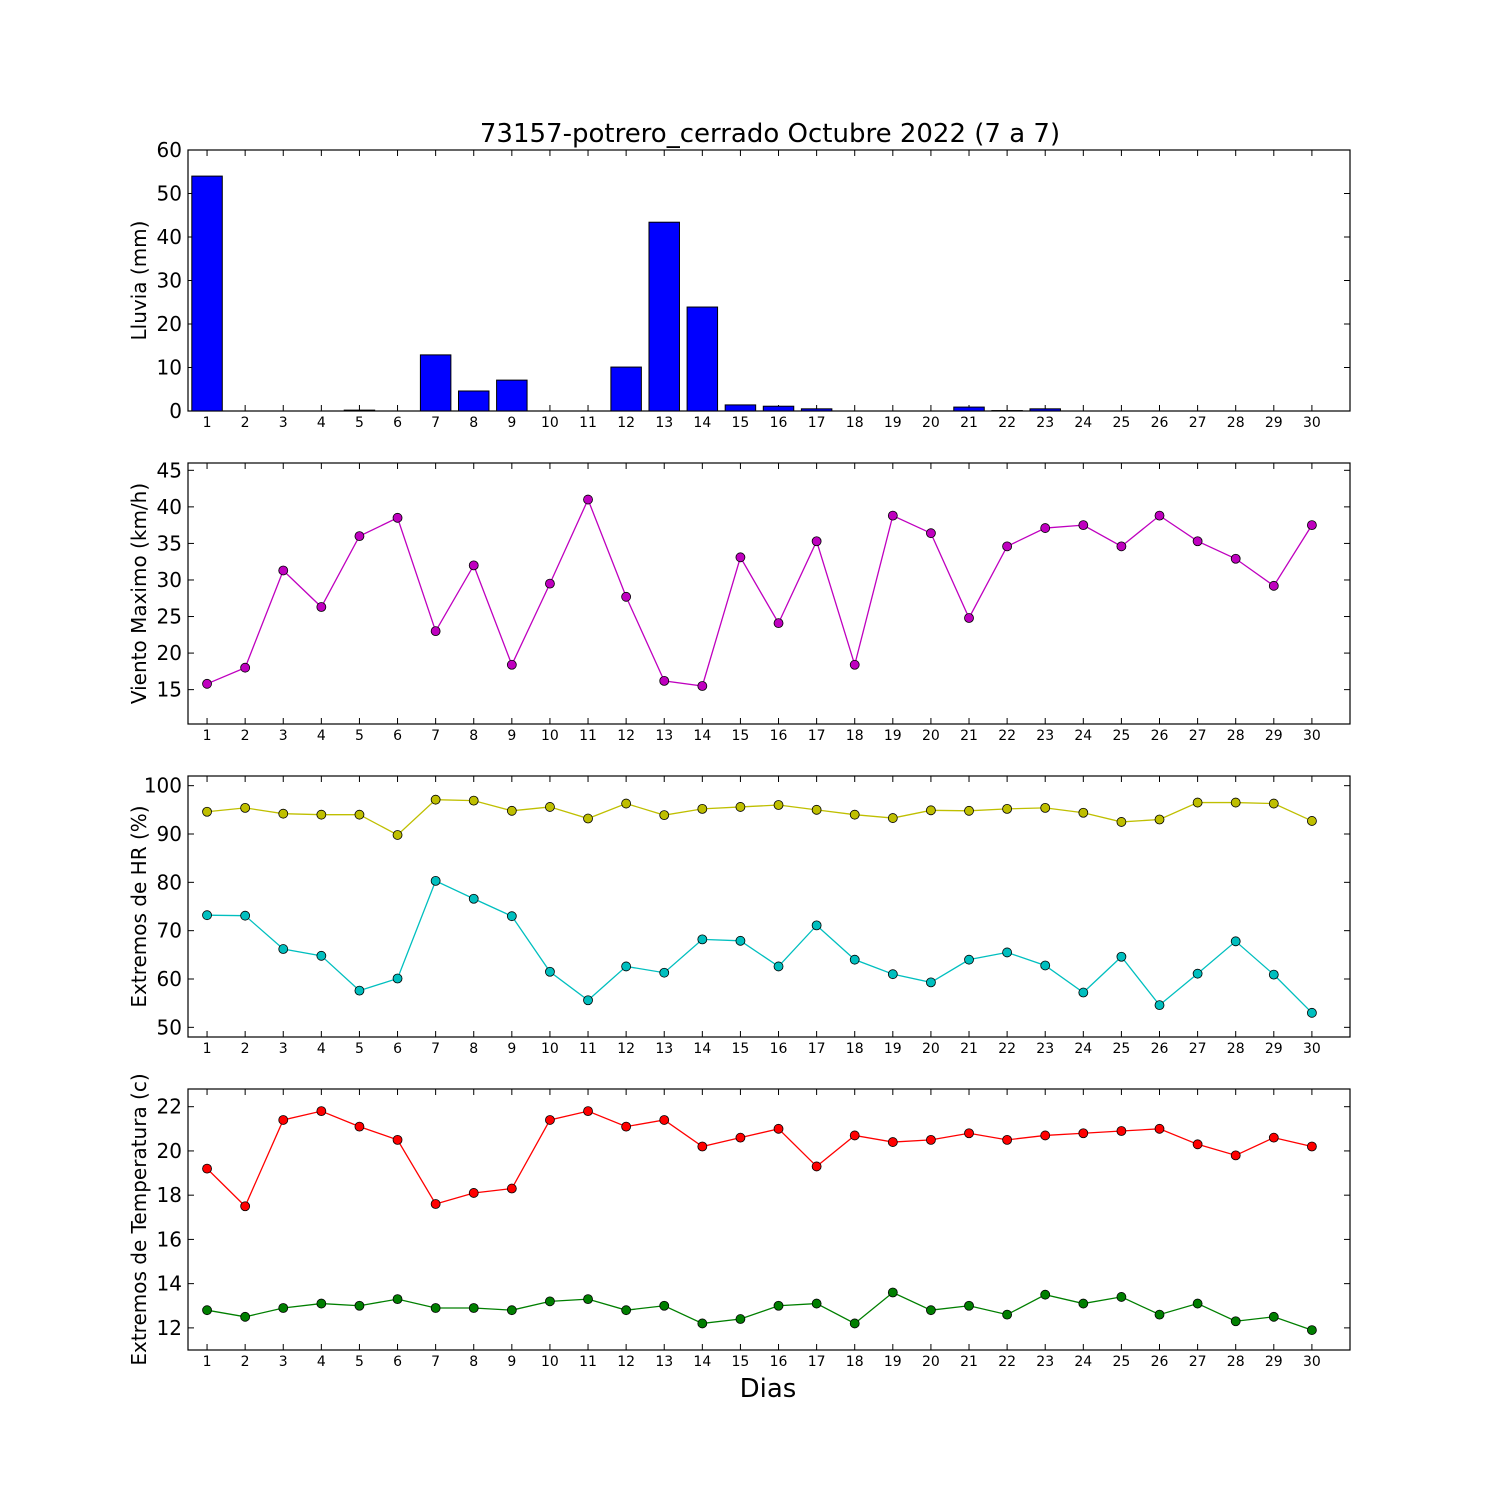 The image size is (1500, 1500). I want to click on y-tick-label: 40, so click(169, 507).